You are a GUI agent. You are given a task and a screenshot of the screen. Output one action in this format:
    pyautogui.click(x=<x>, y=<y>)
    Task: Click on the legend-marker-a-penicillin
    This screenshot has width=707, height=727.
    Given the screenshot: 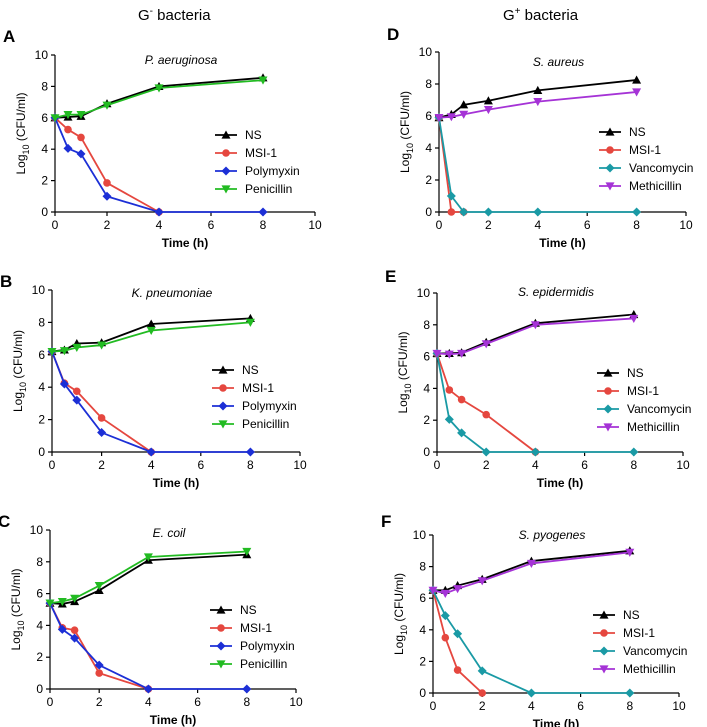 What is the action you would take?
    pyautogui.click(x=226, y=189)
    